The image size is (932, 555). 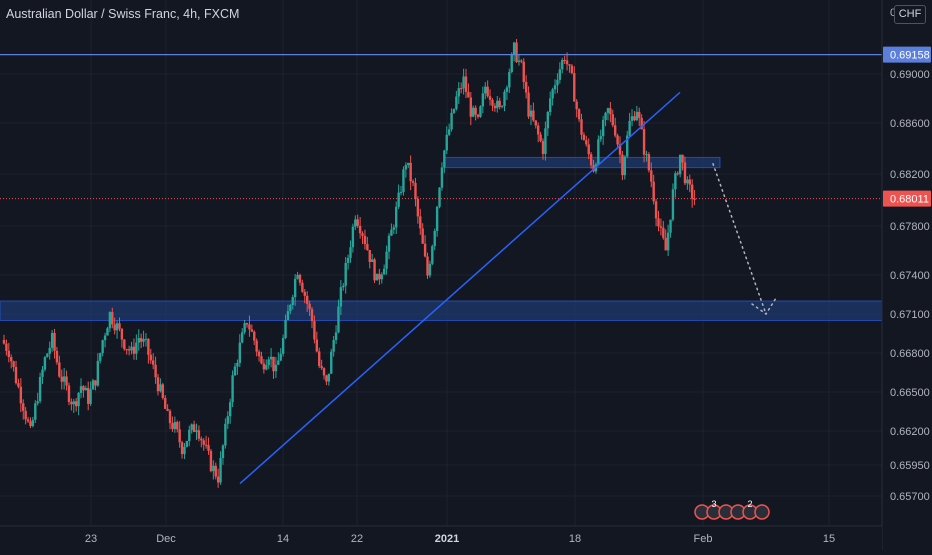 What do you see at coordinates (893, 13) in the screenshot?
I see `price-axis-partial-label: 0` at bounding box center [893, 13].